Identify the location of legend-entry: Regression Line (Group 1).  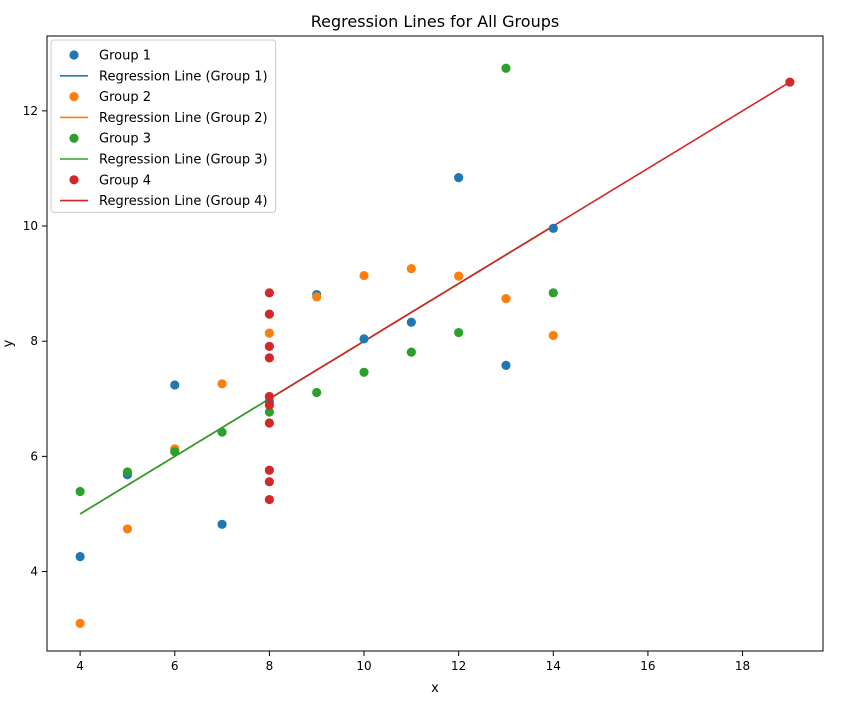
(164, 76).